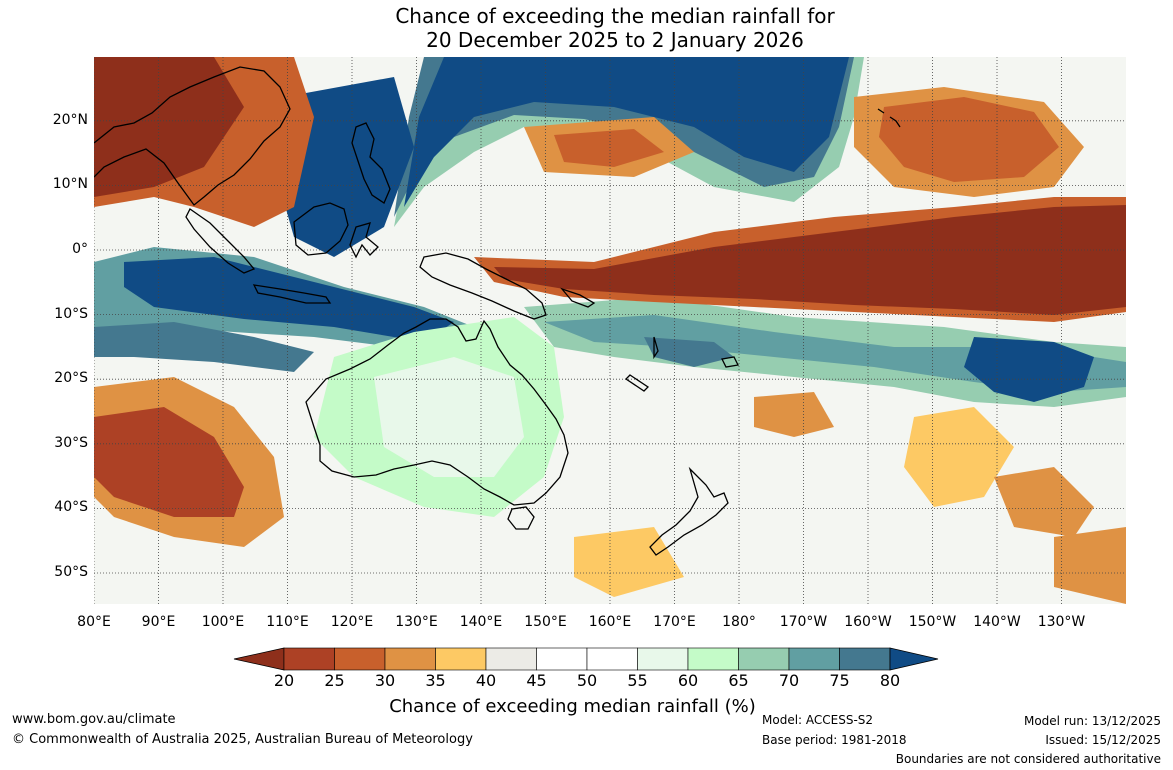 This screenshot has width=1173, height=770. Describe the element at coordinates (70, 119) in the screenshot. I see `latitude-label: 20°N` at that location.